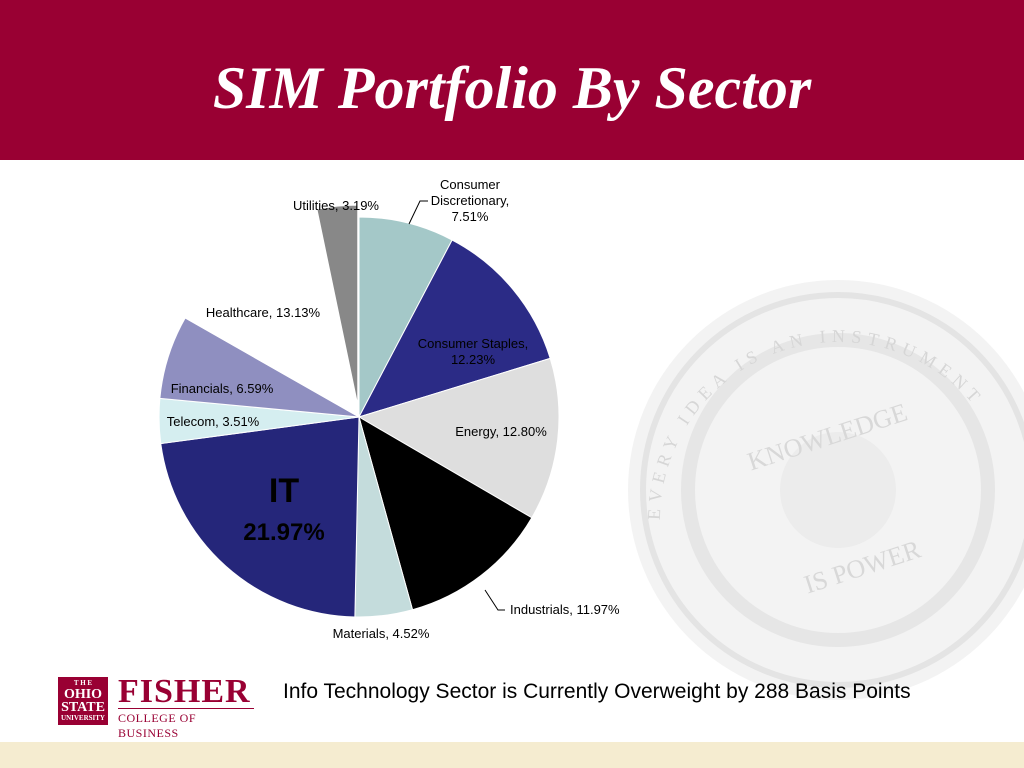 This screenshot has width=1024, height=768. What do you see at coordinates (157, 725) in the screenshot?
I see `college-of-business-label: COLLEGE OF BUSINESS` at bounding box center [157, 725].